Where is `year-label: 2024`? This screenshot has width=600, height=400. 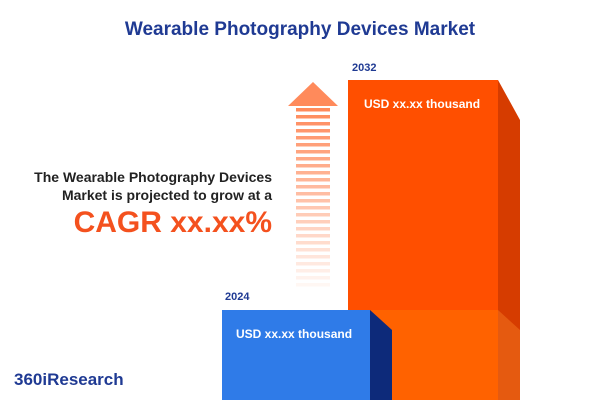
year-label: 2024 is located at coordinates (237, 297).